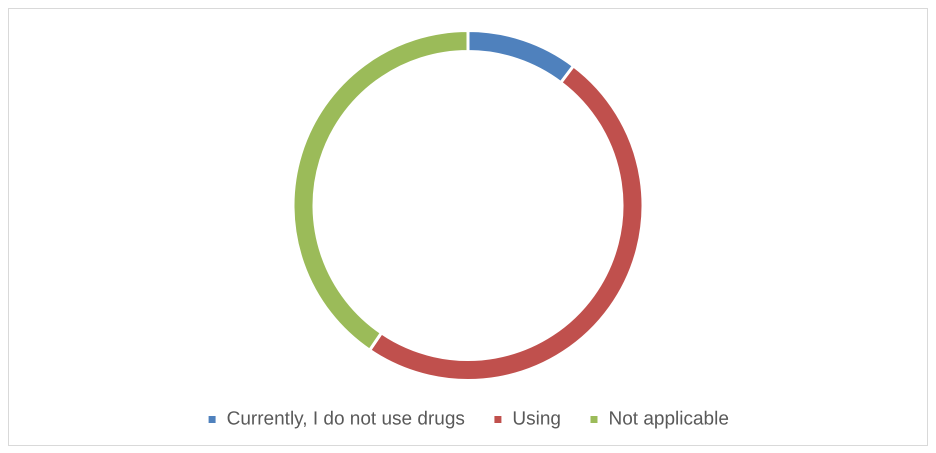 The image size is (936, 453). What do you see at coordinates (345, 419) in the screenshot?
I see `legend-label: Currently, I do not use drugs` at bounding box center [345, 419].